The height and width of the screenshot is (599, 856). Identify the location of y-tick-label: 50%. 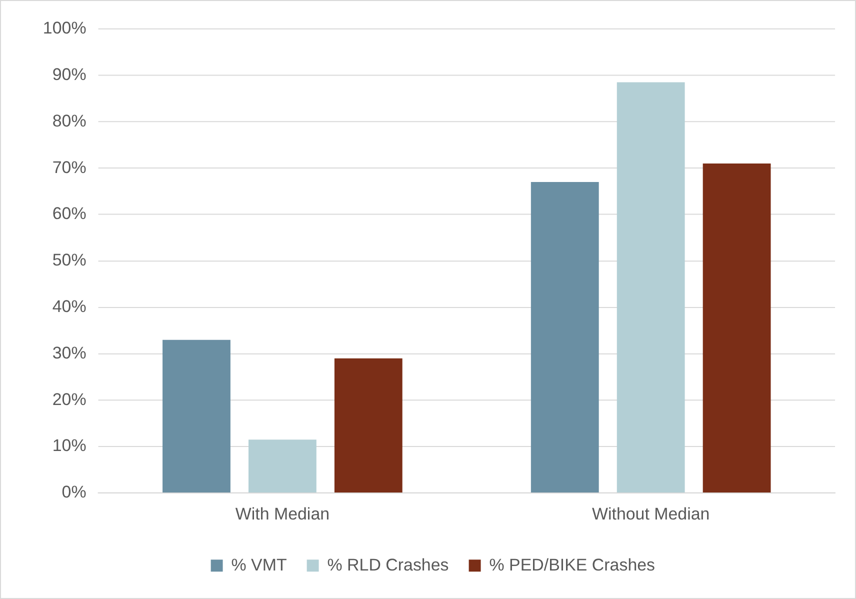
(69, 260).